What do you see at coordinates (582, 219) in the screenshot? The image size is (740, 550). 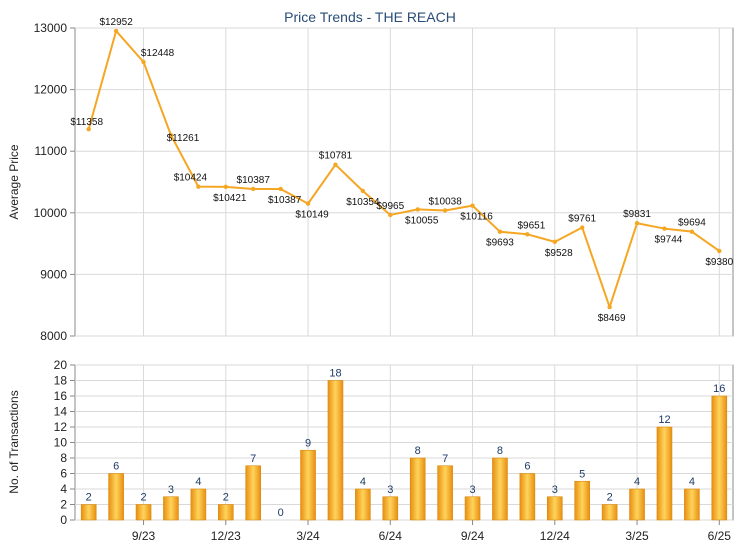 I see `price-point-label: $9761` at bounding box center [582, 219].